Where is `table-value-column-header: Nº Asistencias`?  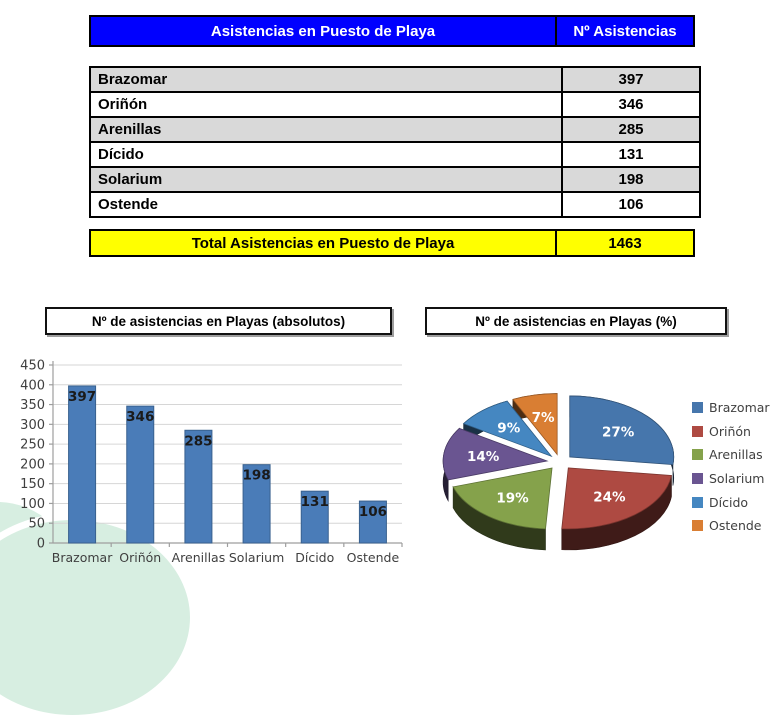
table-value-column-header: Nº Asistencias is located at coordinates (625, 31).